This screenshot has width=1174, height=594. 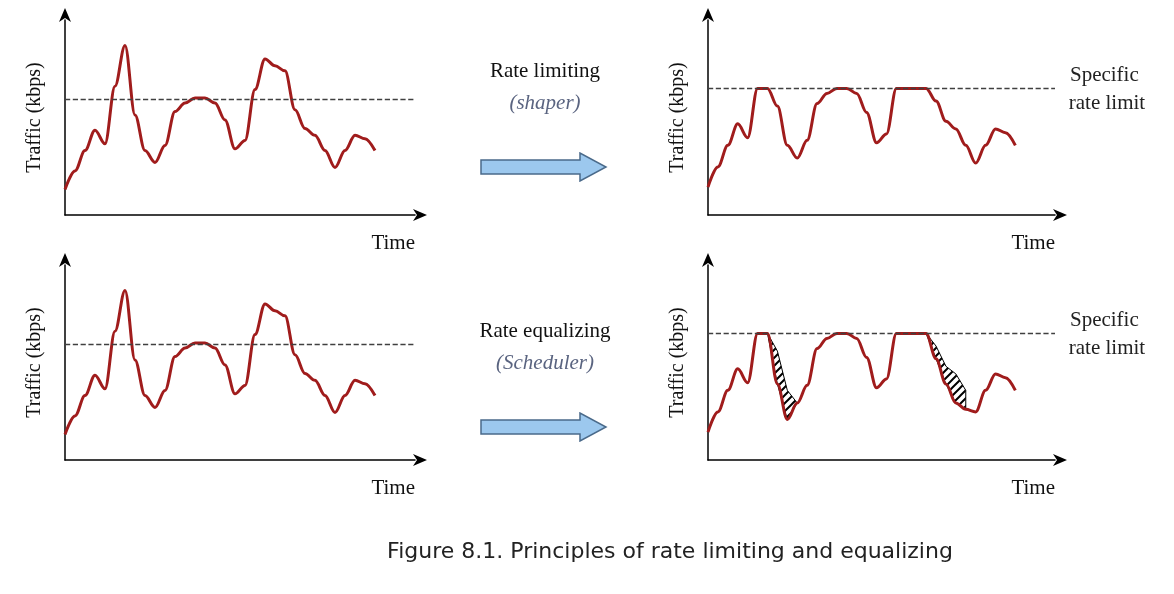 I want to click on text: Rate limiting, so click(x=545, y=70).